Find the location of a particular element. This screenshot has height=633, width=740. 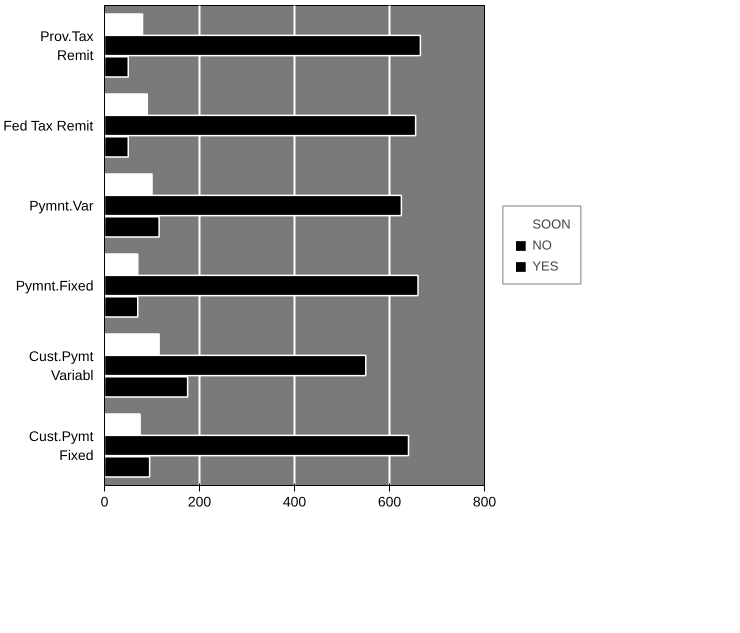

y-tick-label: Prov.Tax Remit is located at coordinates (67, 46).